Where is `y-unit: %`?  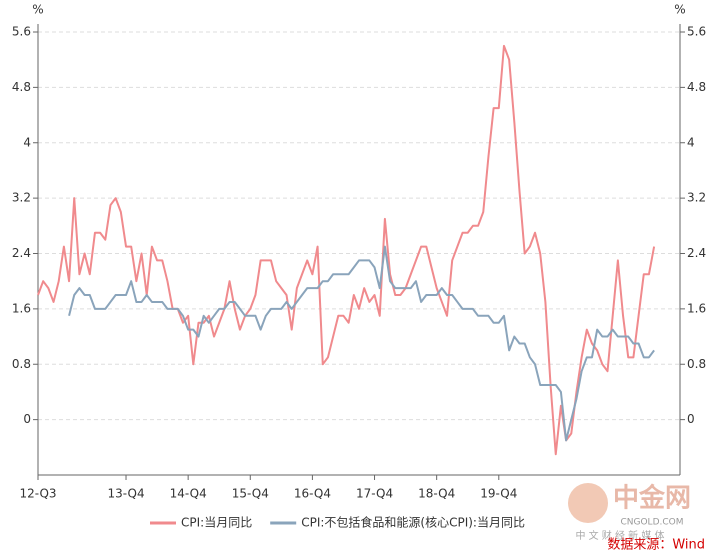 y-unit: % is located at coordinates (37, 10).